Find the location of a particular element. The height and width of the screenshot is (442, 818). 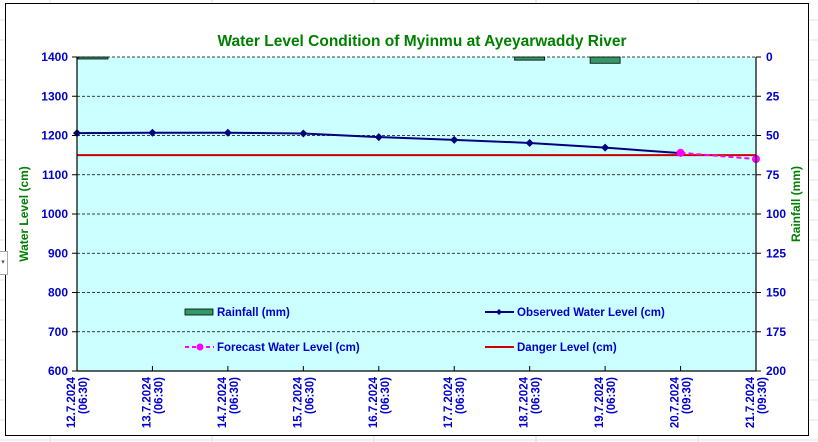

x-tick-label: 16.7.2024 (06:30) is located at coordinates (380, 402).